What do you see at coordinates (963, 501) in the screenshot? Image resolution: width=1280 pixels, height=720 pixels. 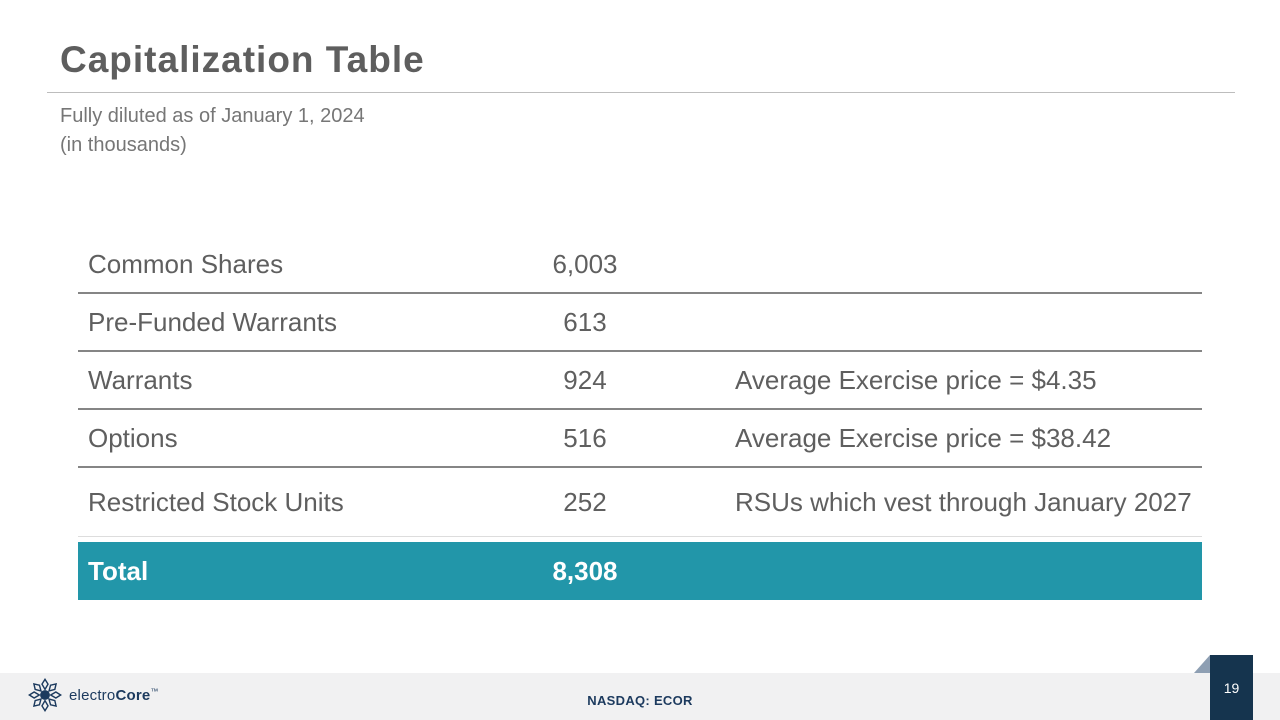 I see `row-note: RSUs which vest through January 2027` at bounding box center [963, 501].